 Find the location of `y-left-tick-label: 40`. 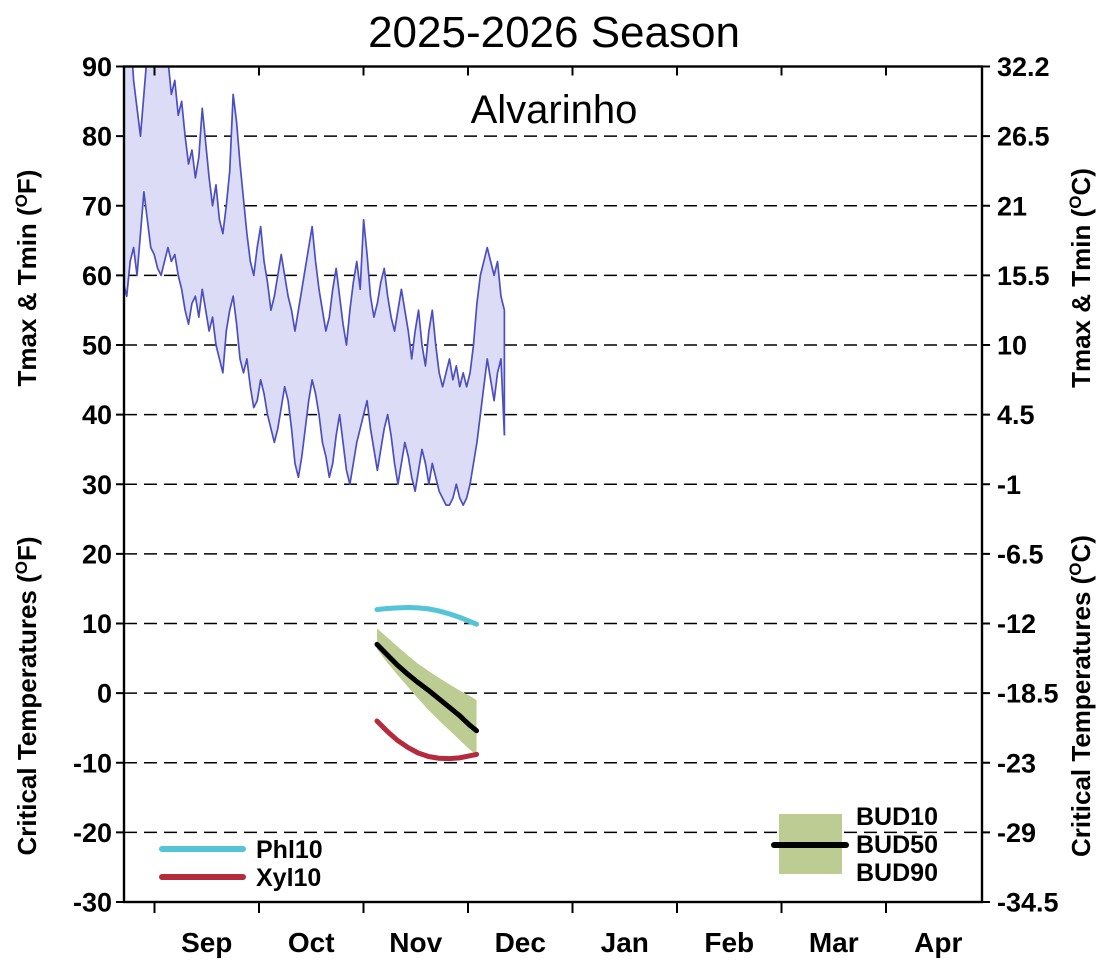

y-left-tick-label: 40 is located at coordinates (97, 415).